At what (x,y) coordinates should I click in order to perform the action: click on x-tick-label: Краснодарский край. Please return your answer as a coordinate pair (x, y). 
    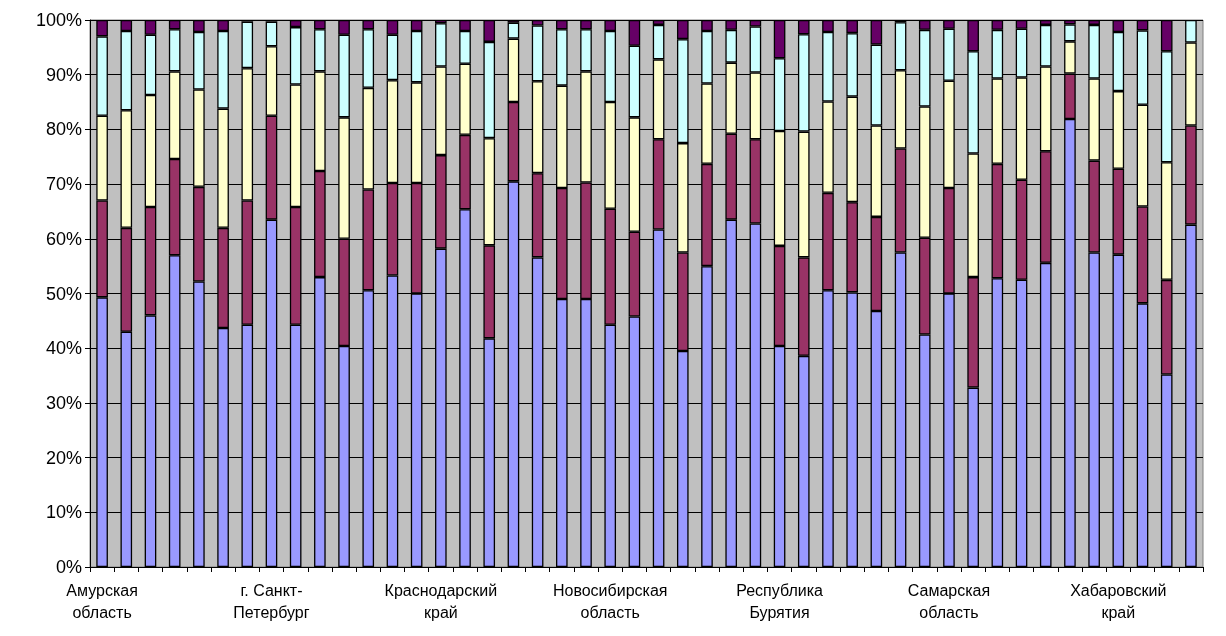
    Looking at the image, I should click on (441, 601).